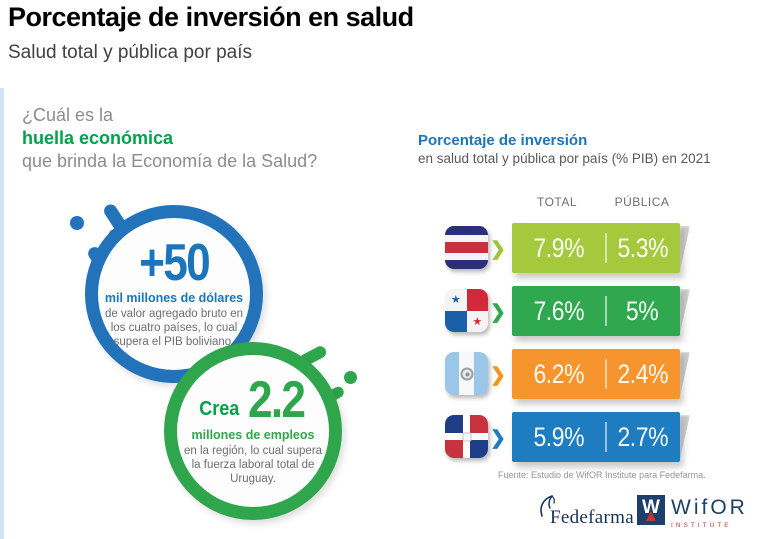 This screenshot has height=539, width=780. I want to click on jobs-value-label: millones de empleos, so click(253, 435).